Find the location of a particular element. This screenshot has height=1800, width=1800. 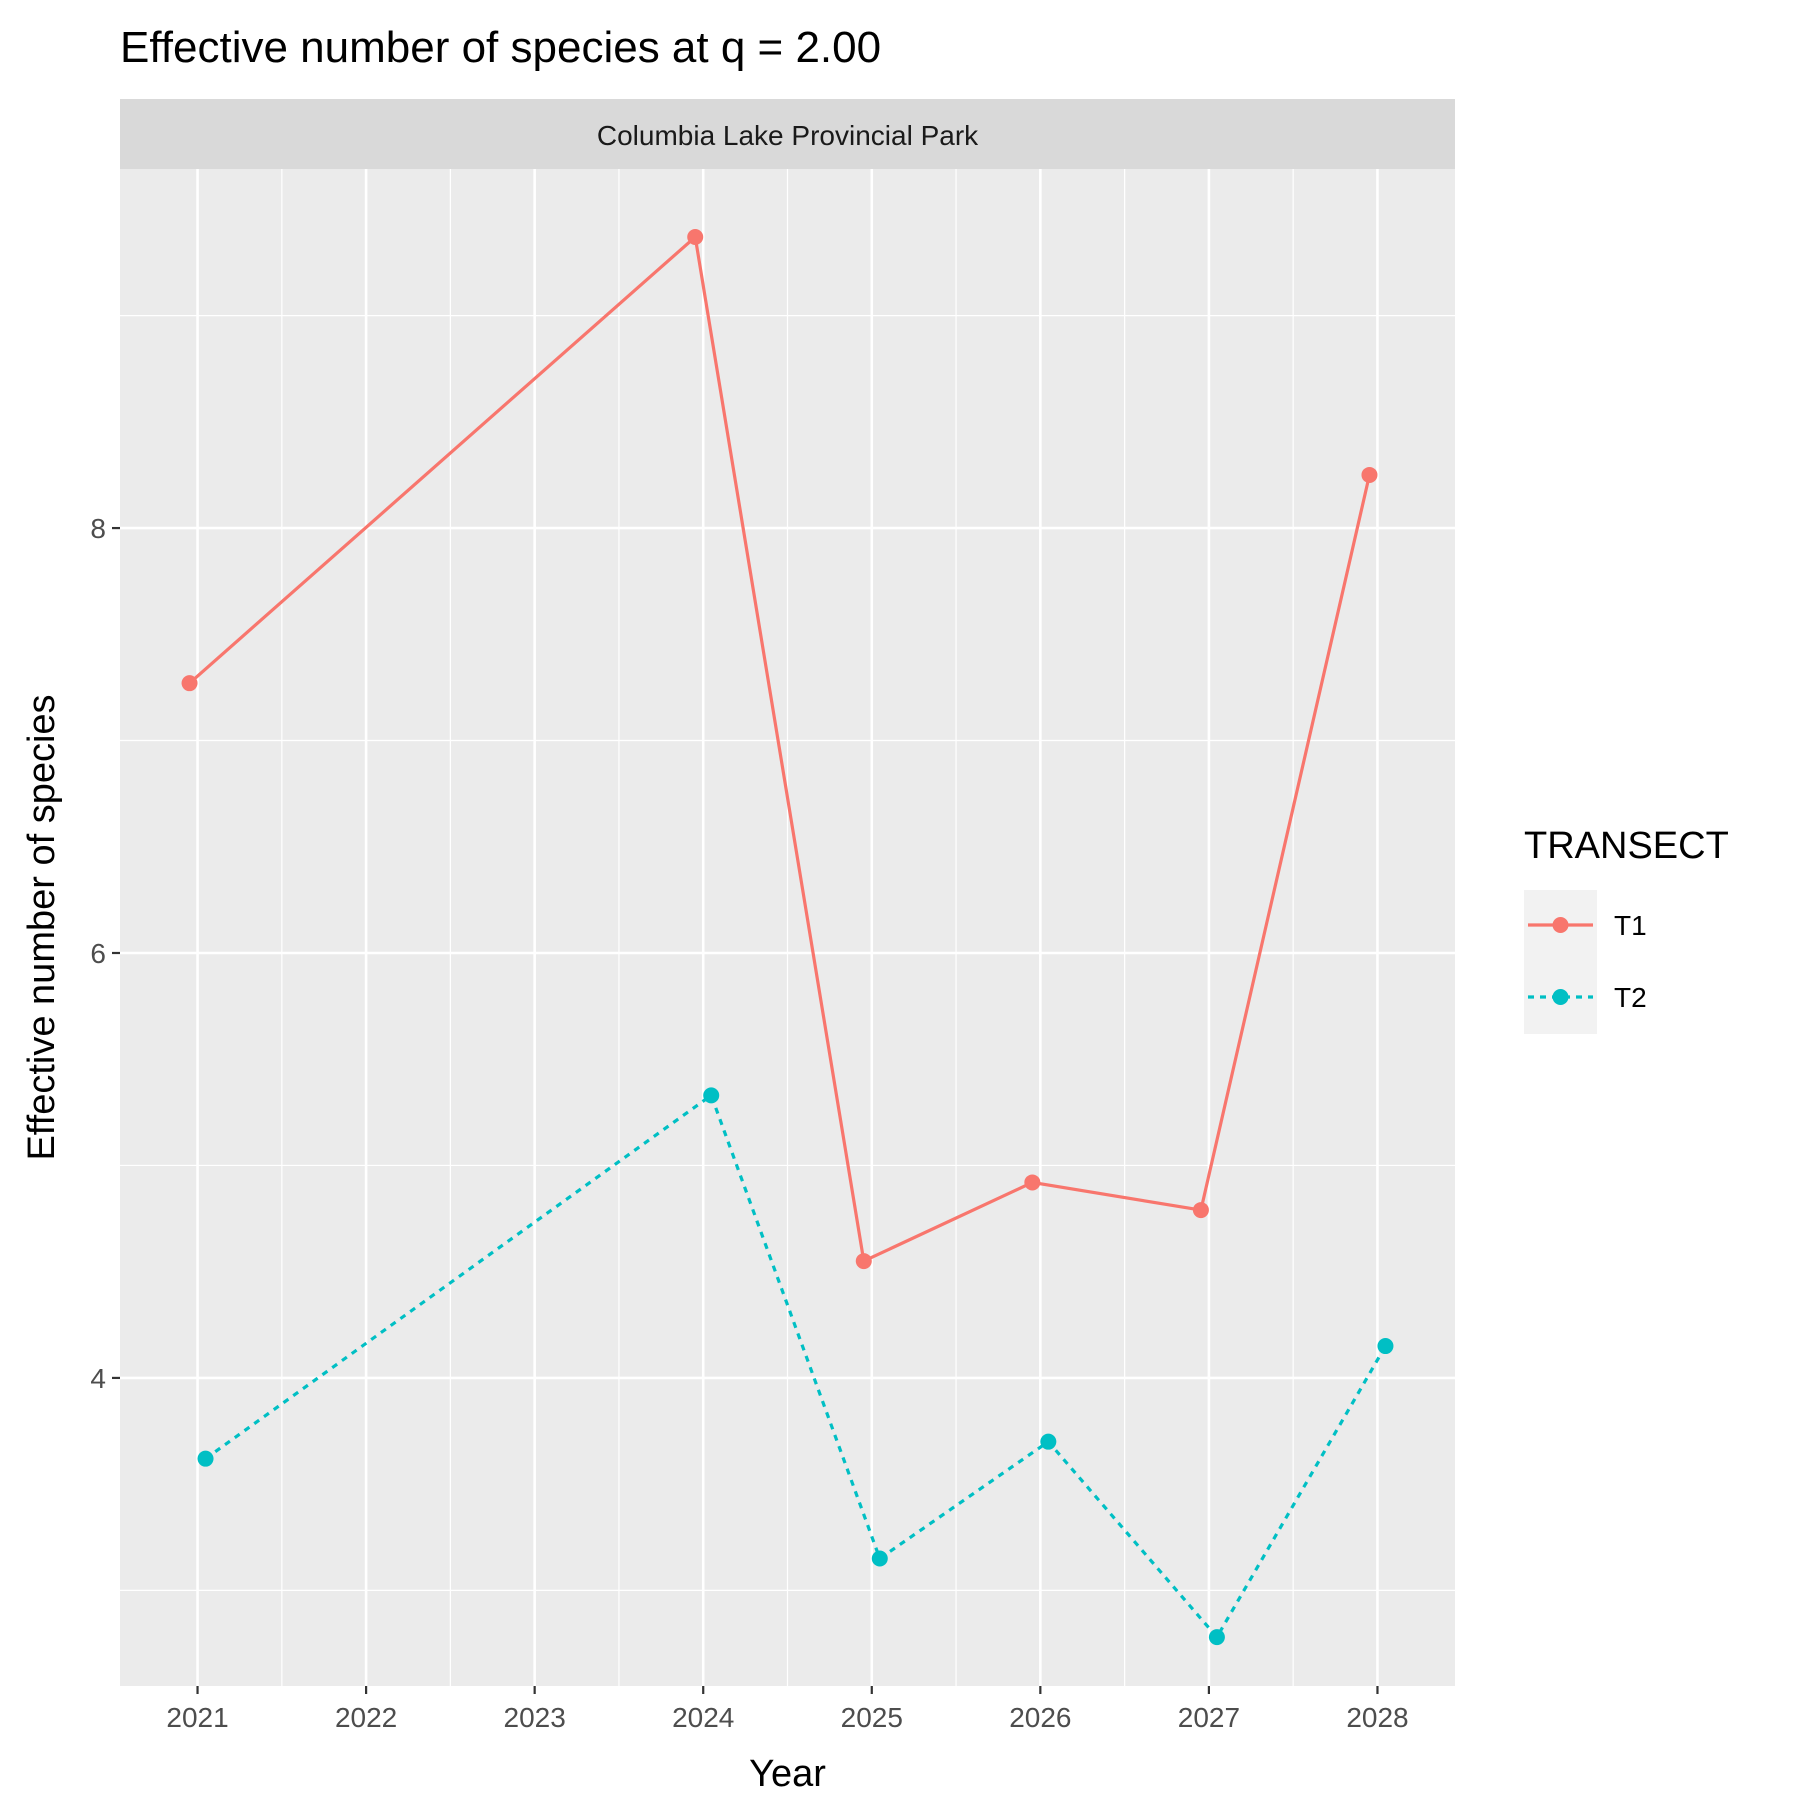

facet-strip is located at coordinates (787, 134).